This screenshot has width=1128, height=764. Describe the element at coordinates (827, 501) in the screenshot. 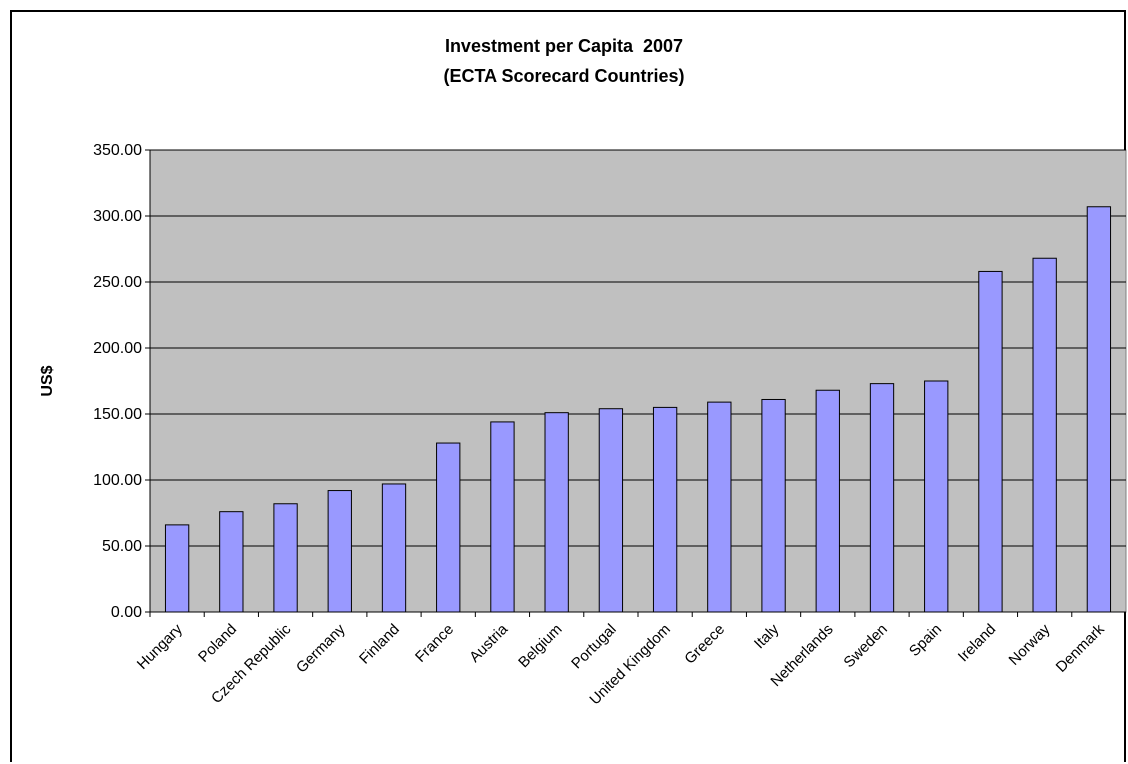

I see `bar-netherlands` at that location.